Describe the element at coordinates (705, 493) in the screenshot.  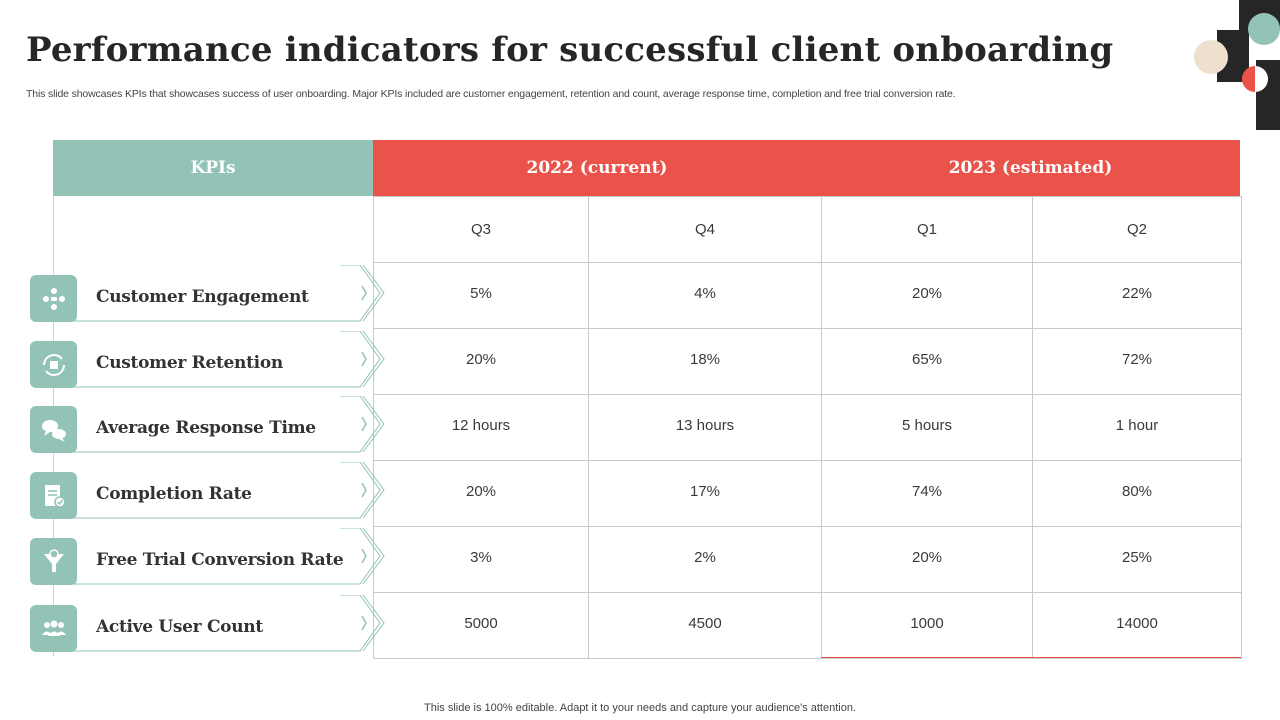
I see `value-cell: 17%` at that location.